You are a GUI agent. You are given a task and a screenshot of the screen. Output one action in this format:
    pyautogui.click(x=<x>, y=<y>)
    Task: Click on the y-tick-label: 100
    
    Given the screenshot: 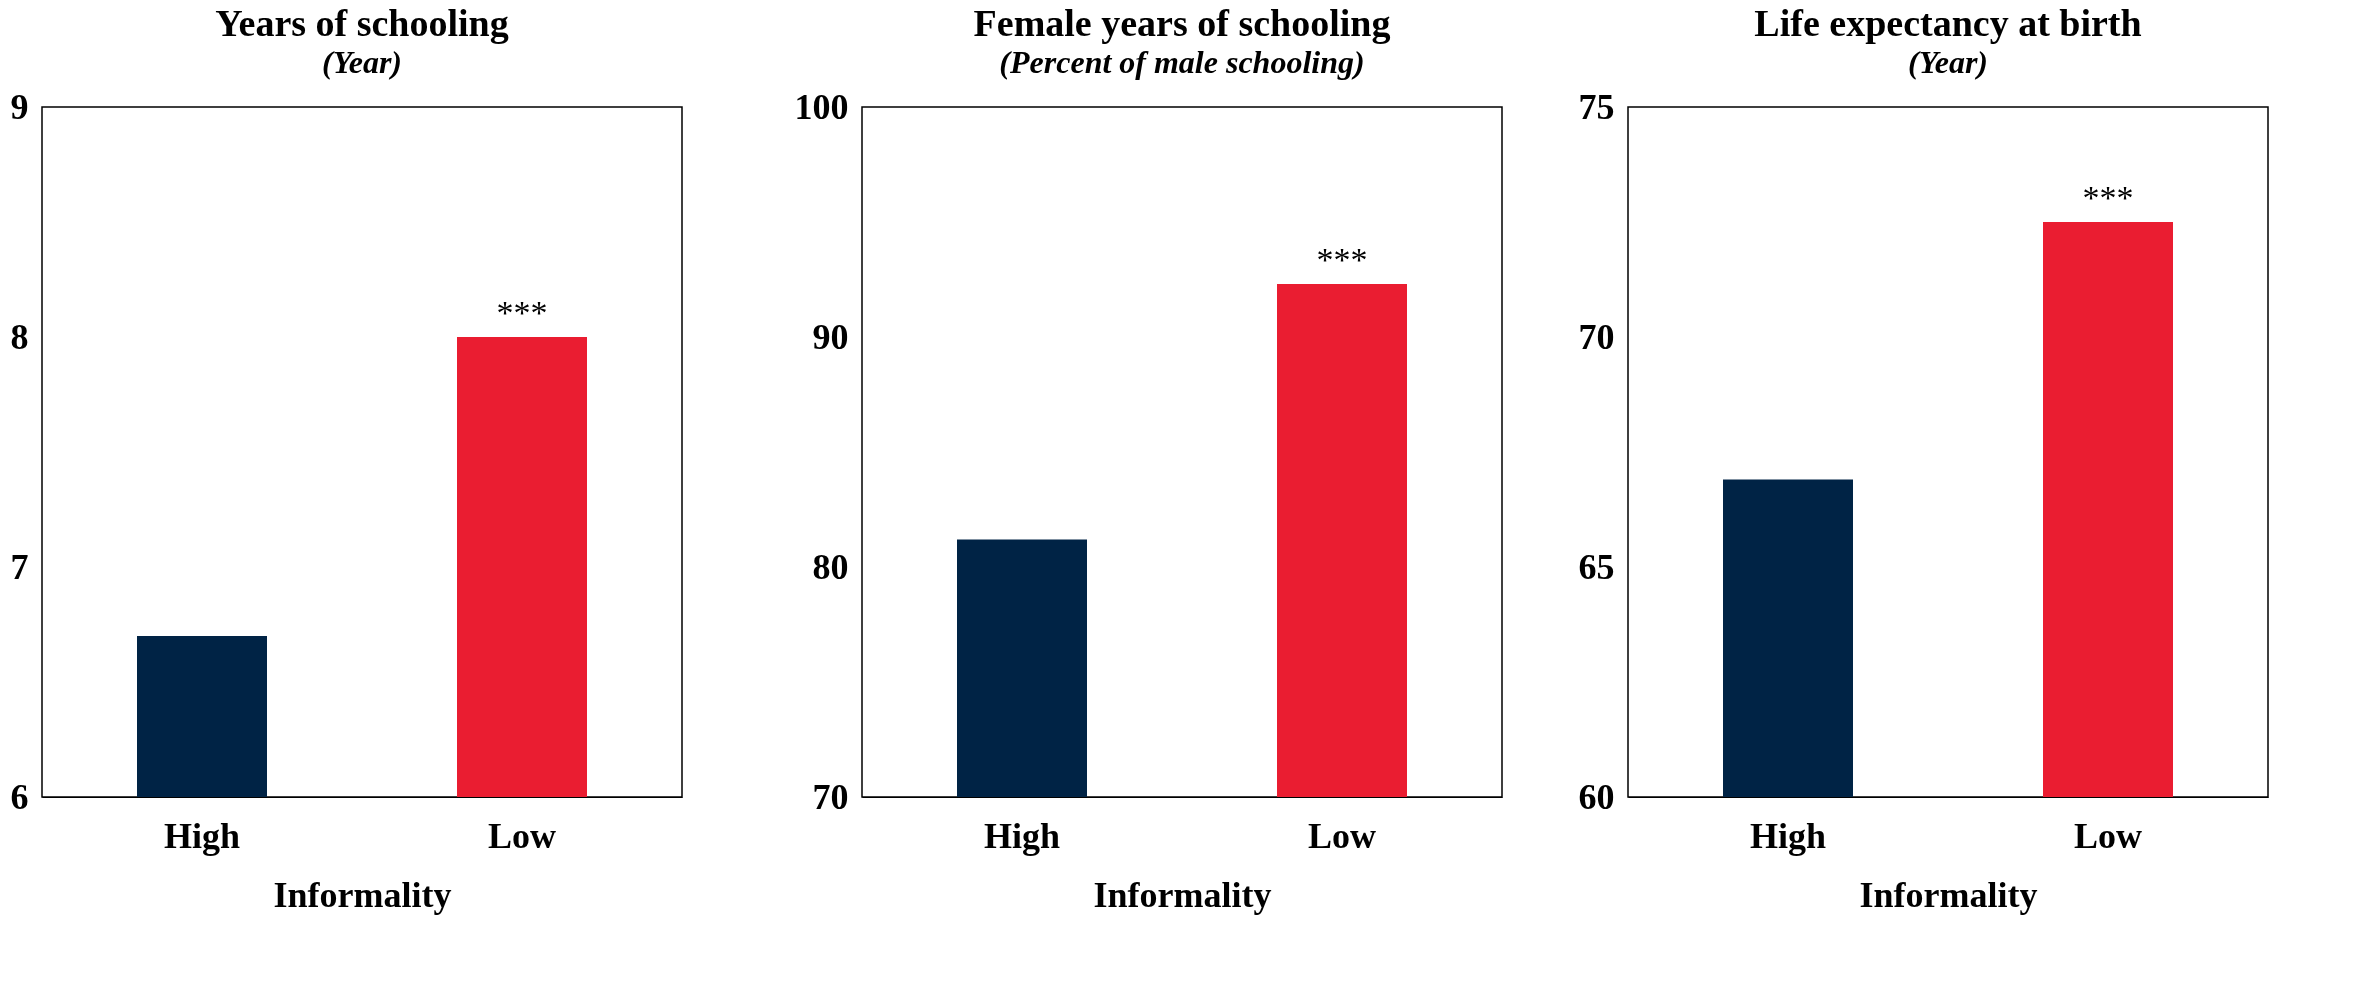 What is the action you would take?
    pyautogui.click(x=821, y=106)
    